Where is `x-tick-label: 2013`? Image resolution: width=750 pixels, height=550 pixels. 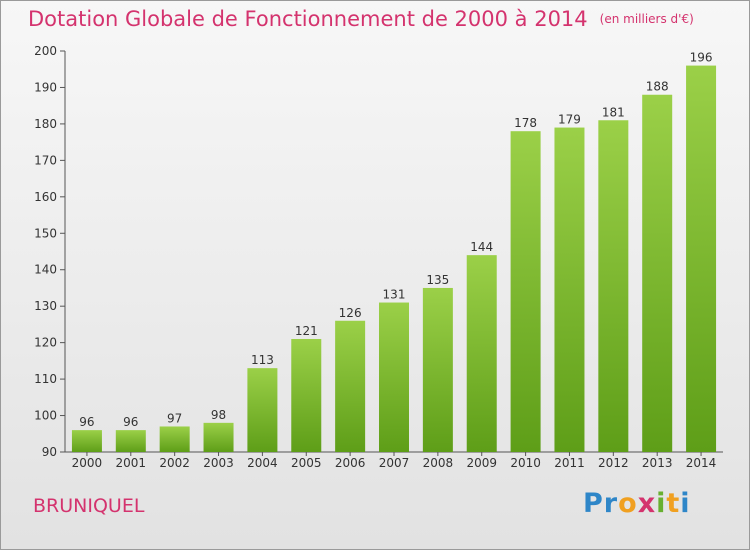
x-tick-label: 2013 is located at coordinates (657, 463).